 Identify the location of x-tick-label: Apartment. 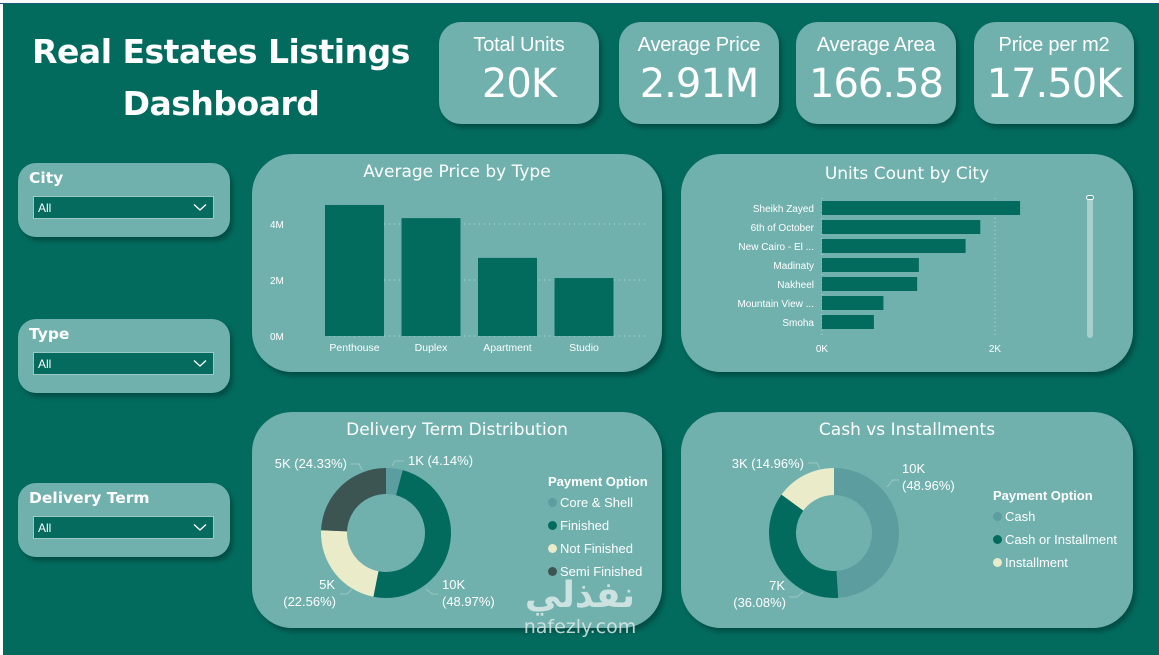
(507, 348).